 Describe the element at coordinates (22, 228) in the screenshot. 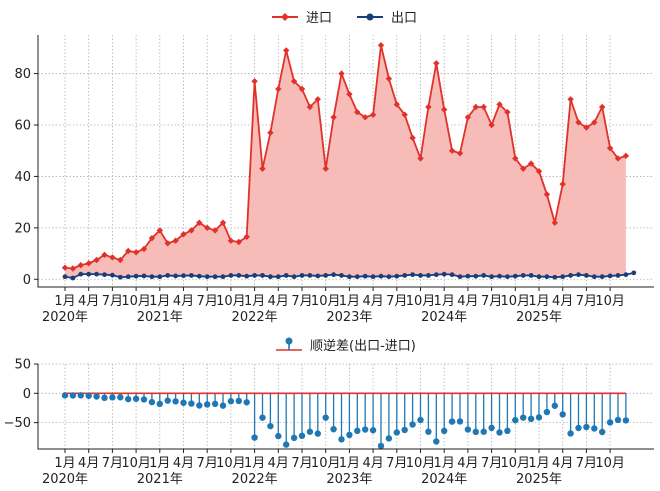

I see `top-ytick-label: 20` at that location.